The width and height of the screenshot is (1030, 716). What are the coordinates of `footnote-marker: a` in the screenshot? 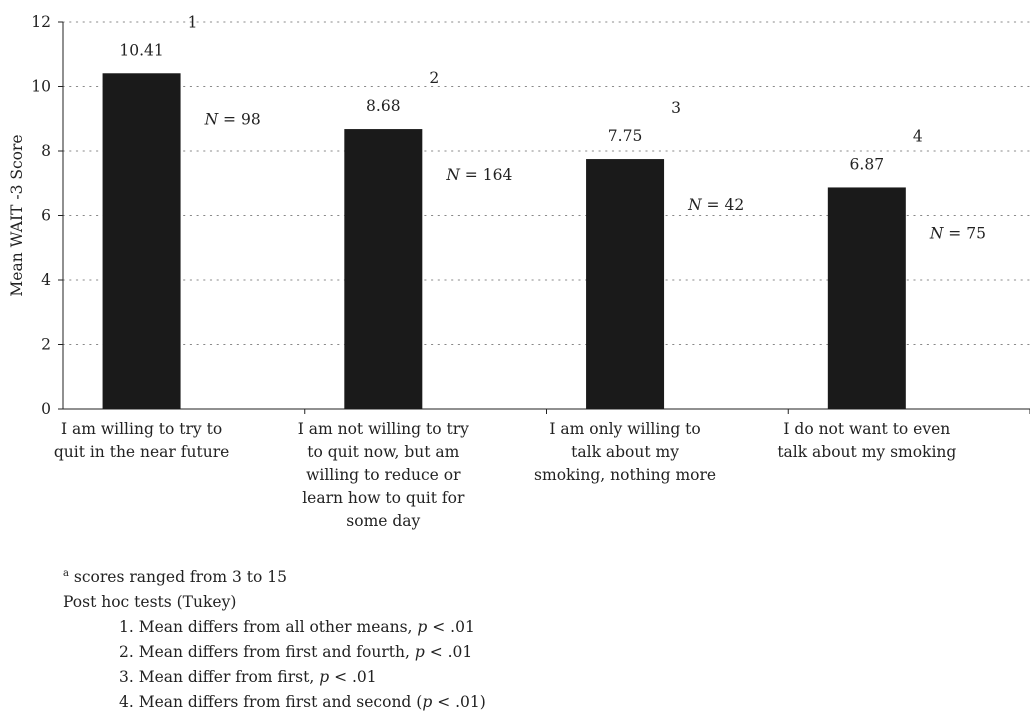 It's located at (66, 573).